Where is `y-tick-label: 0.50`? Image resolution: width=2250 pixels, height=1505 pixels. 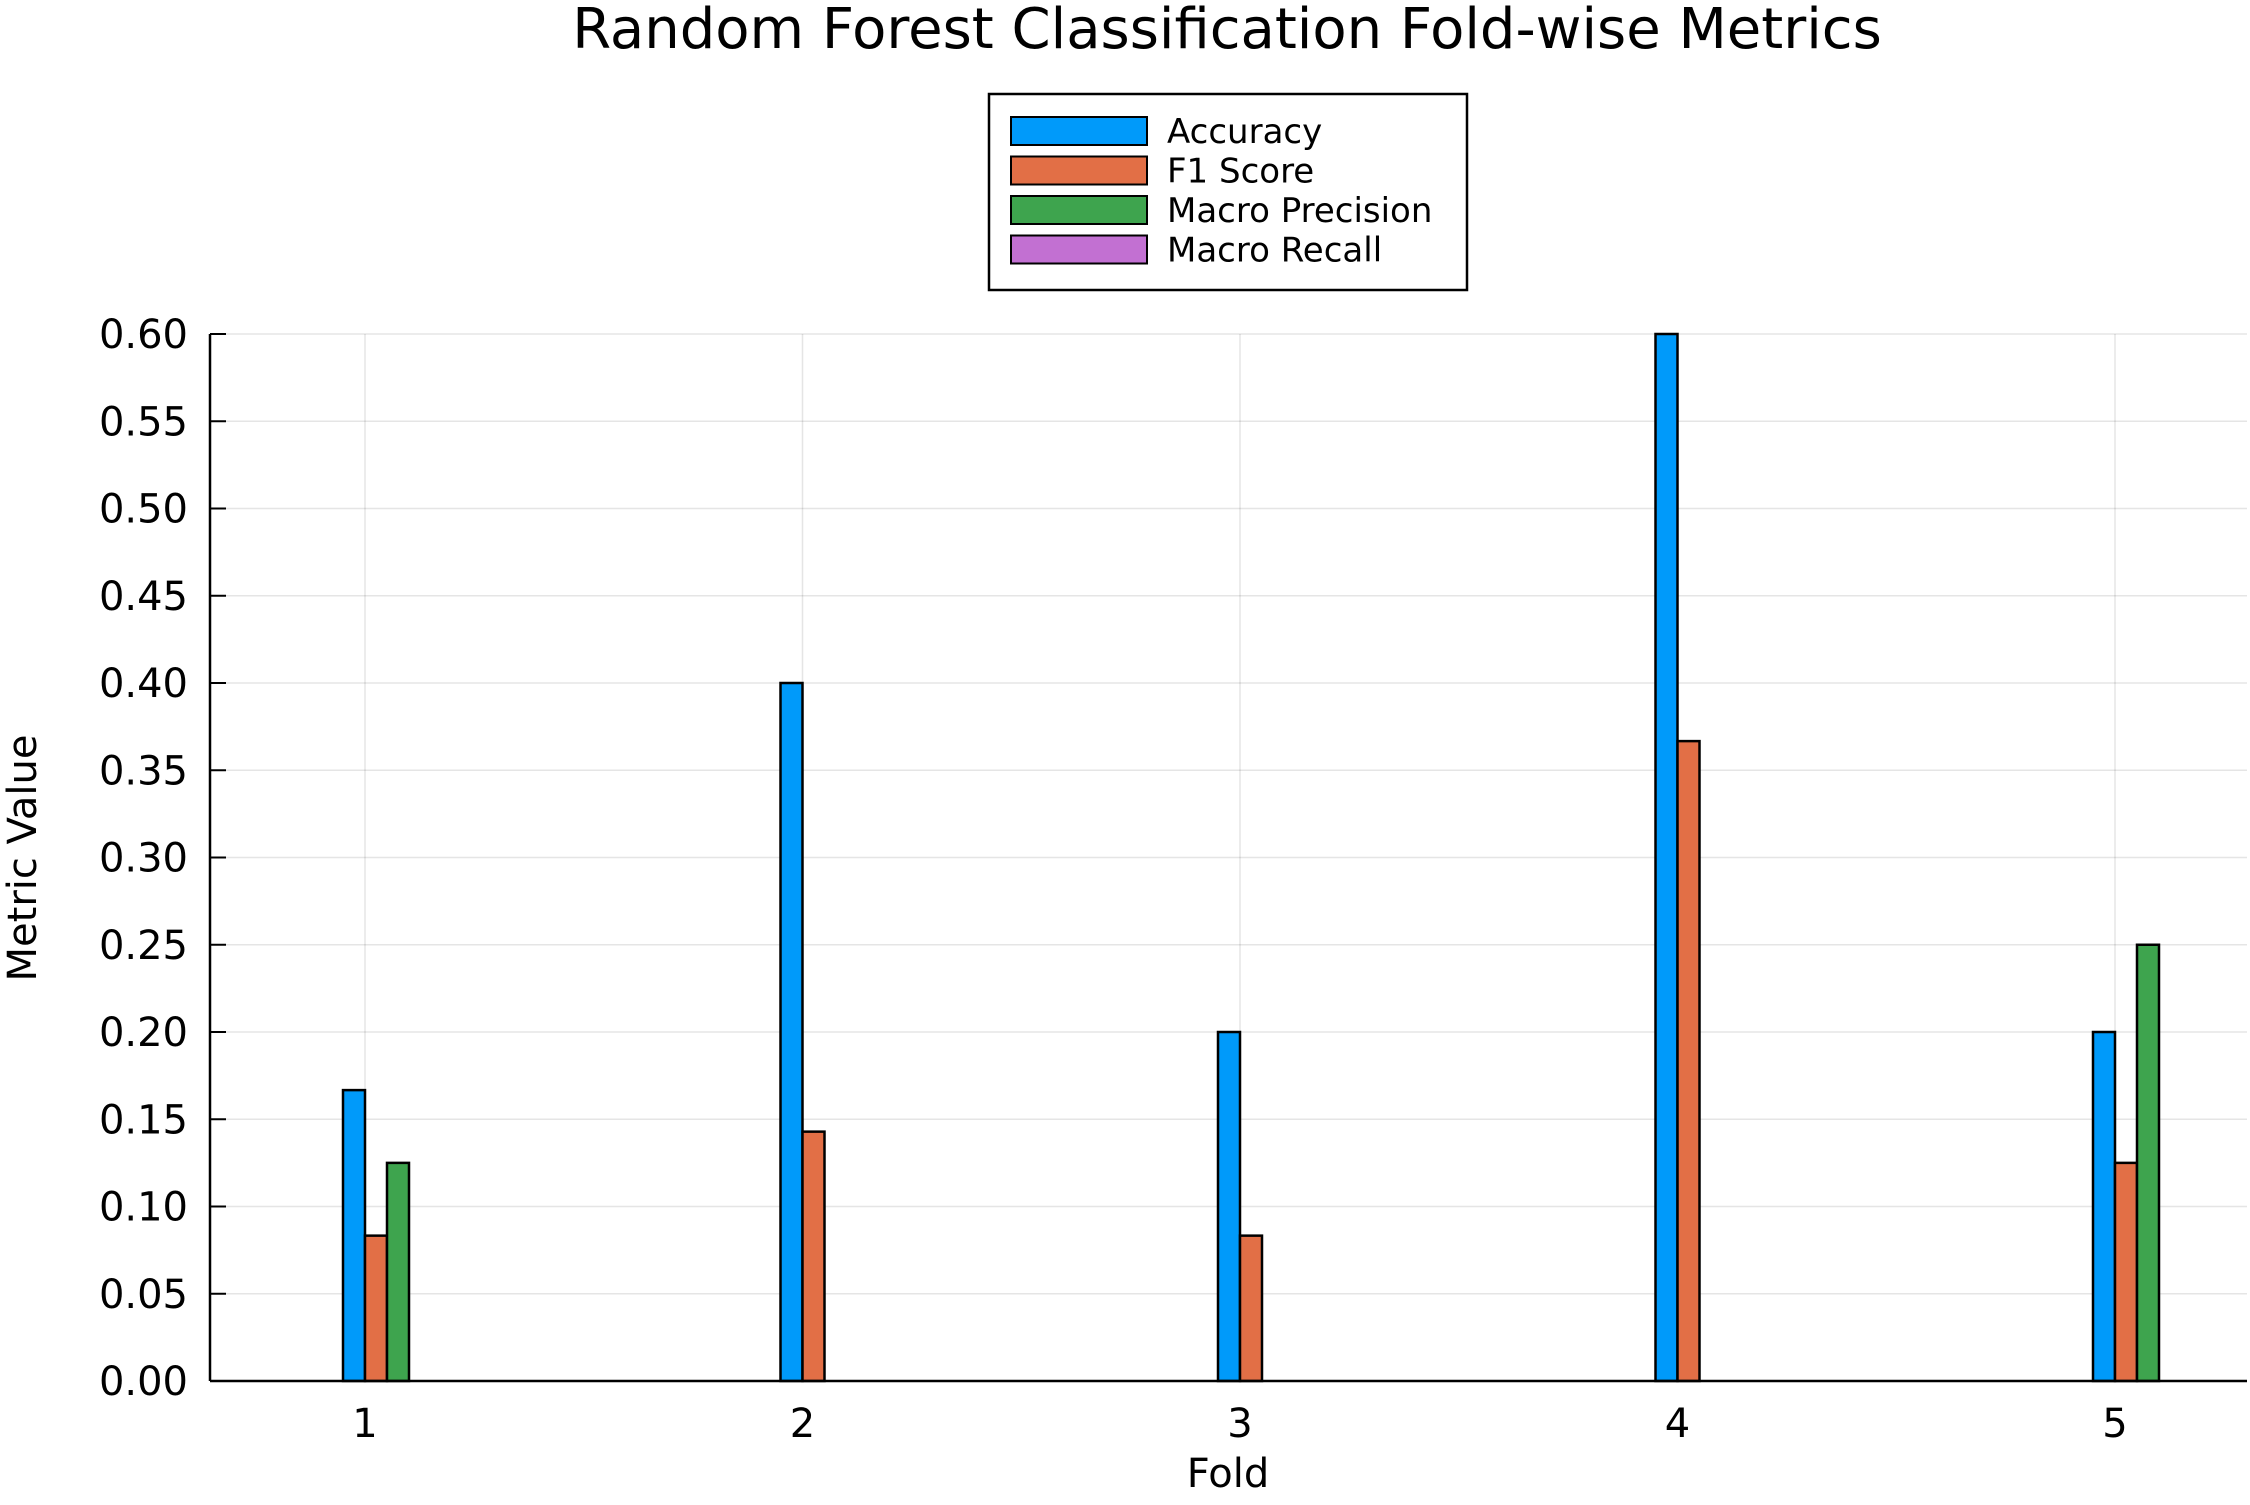 y-tick-label: 0.50 is located at coordinates (143, 510).